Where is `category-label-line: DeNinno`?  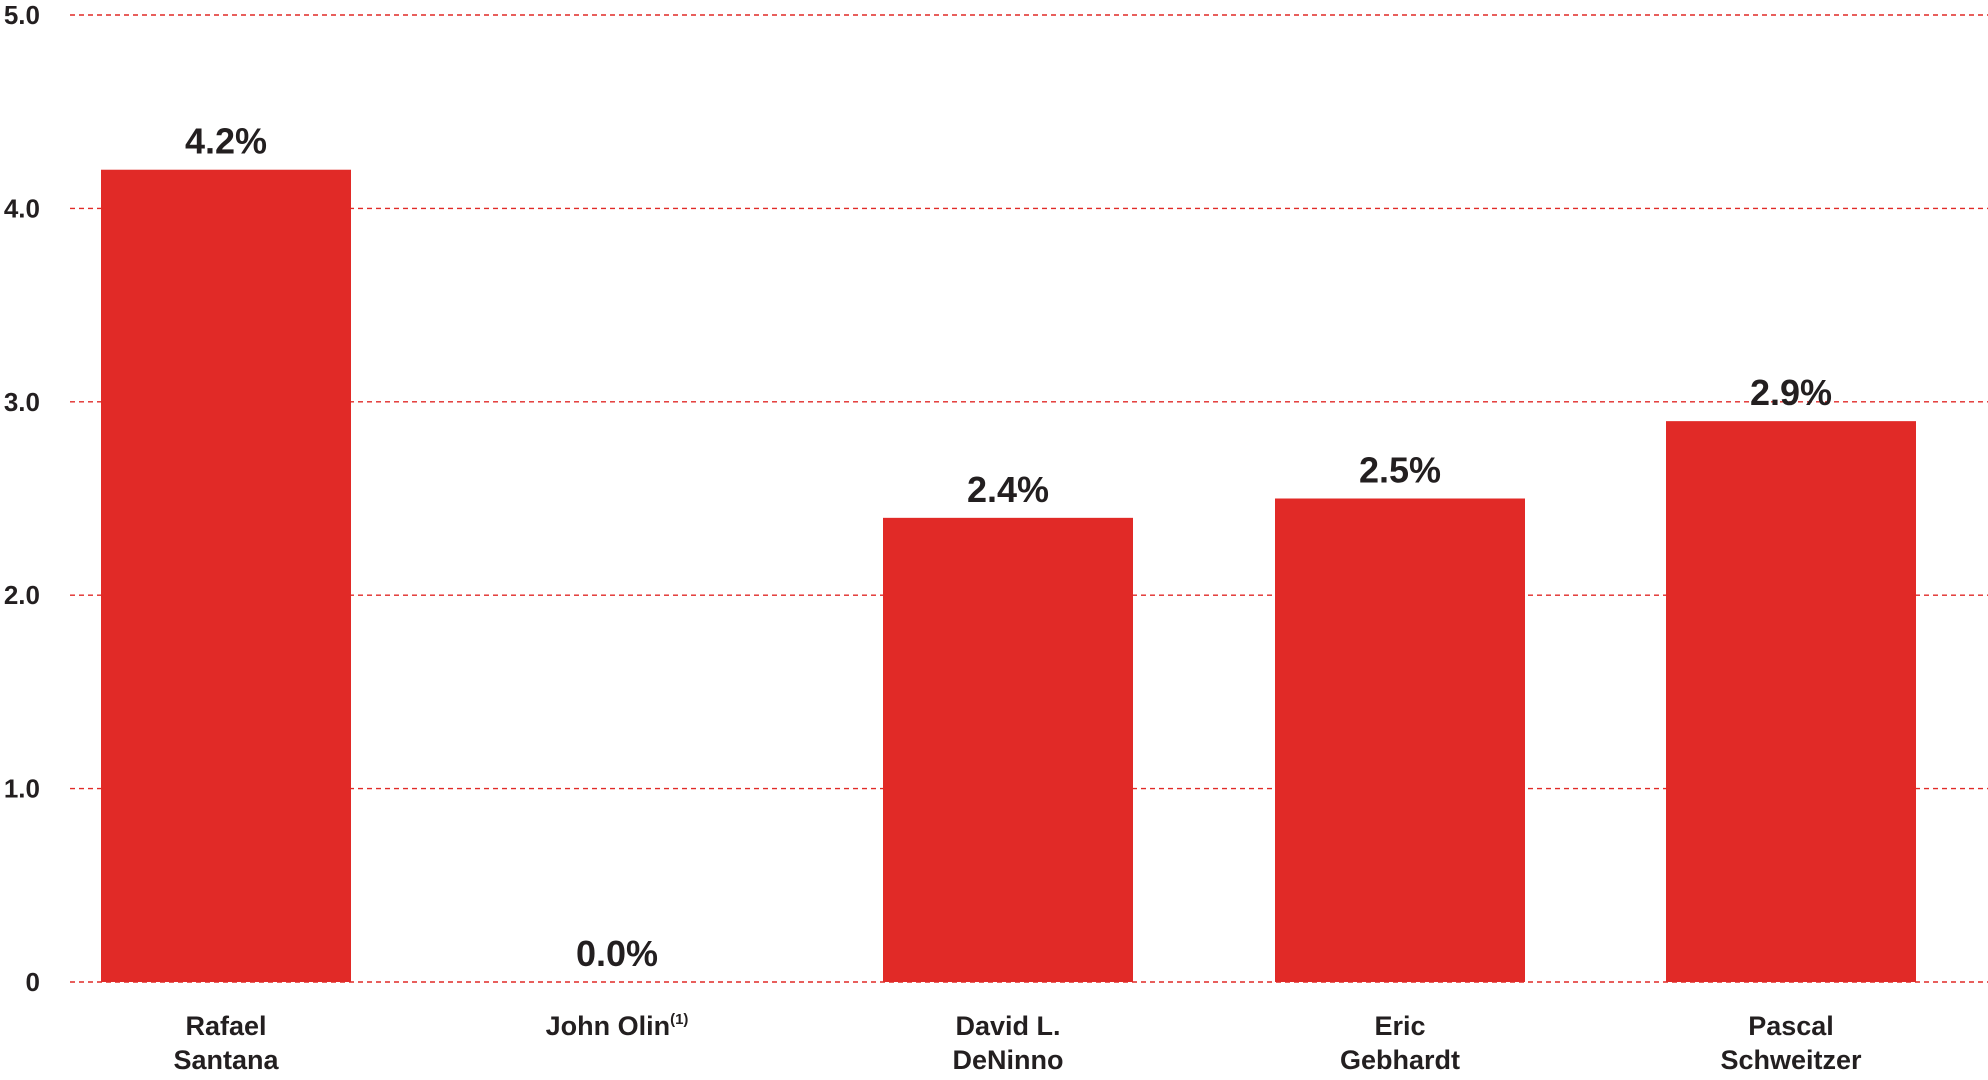
category-label-line: DeNinno is located at coordinates (1008, 1060).